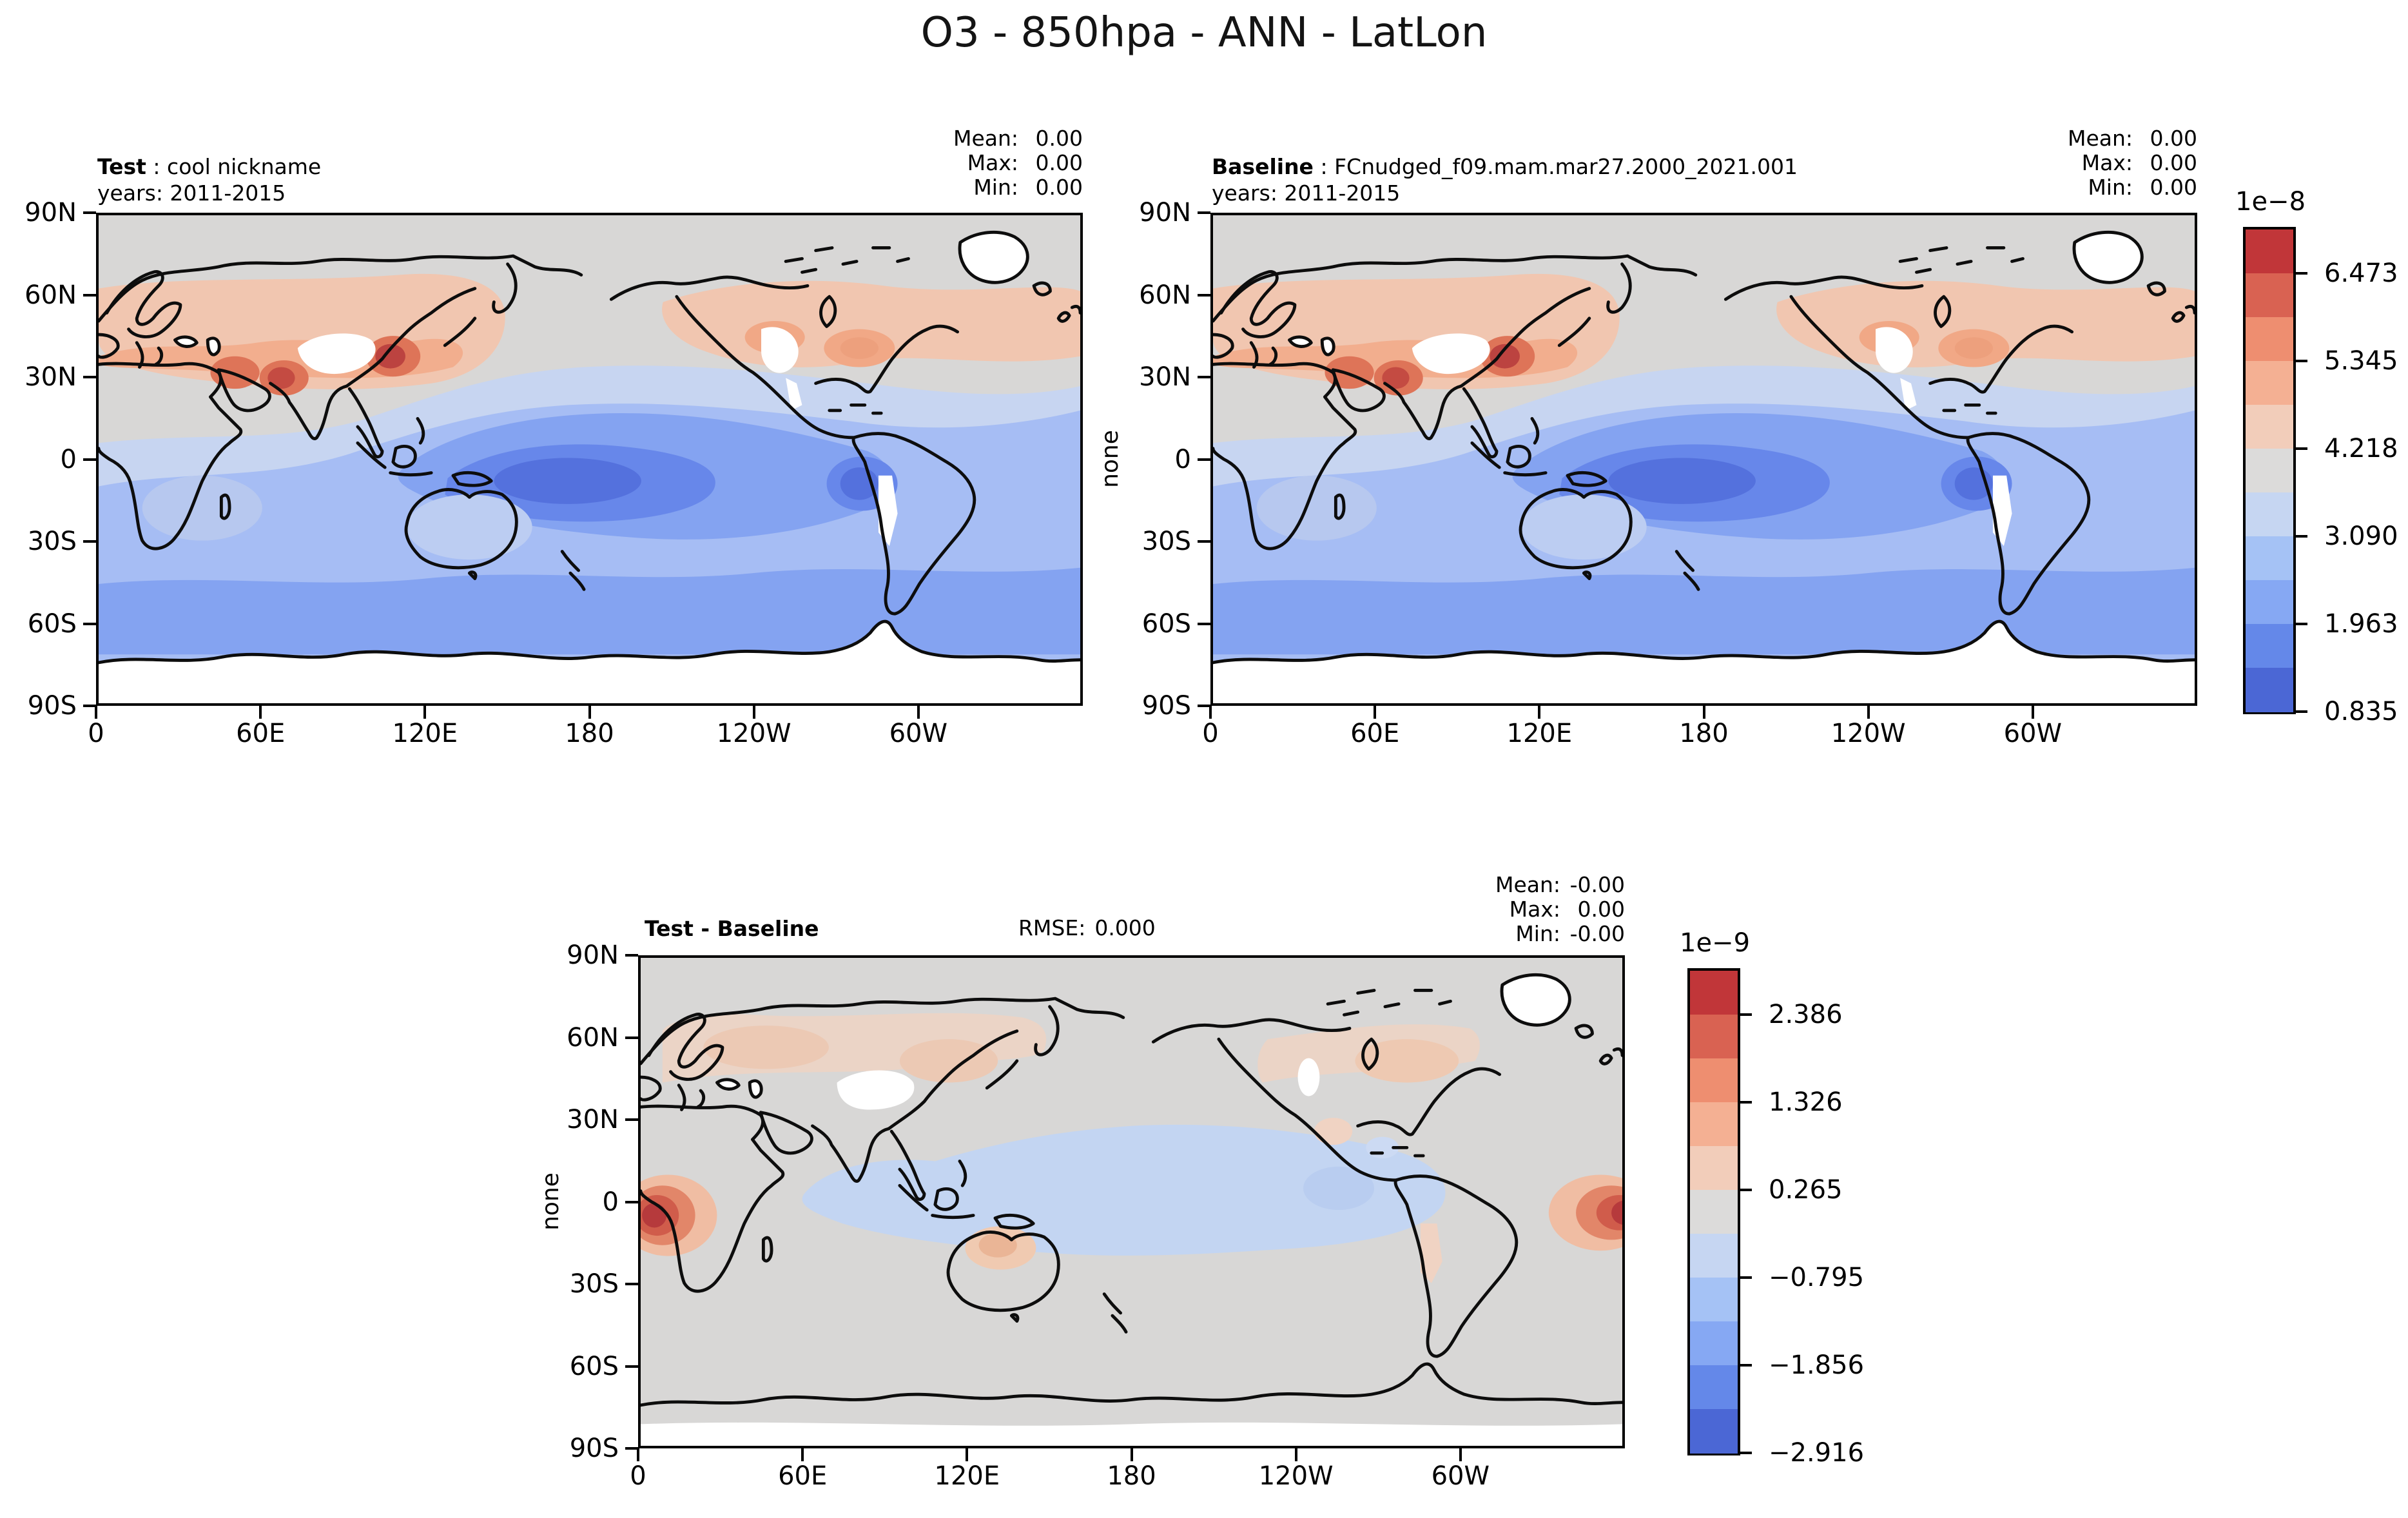 The image size is (2408, 1518). I want to click on y-tick-label: 60S, so click(594, 1366).